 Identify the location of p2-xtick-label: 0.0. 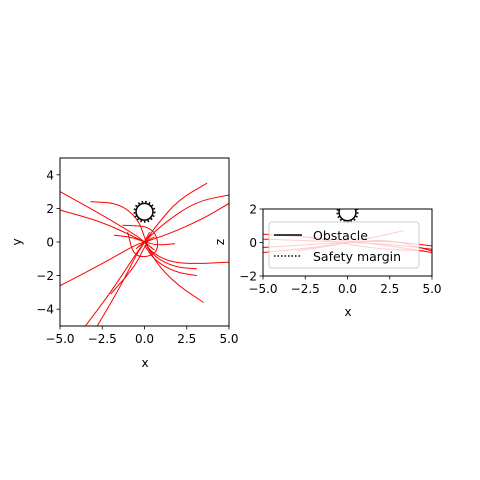
(347, 289).